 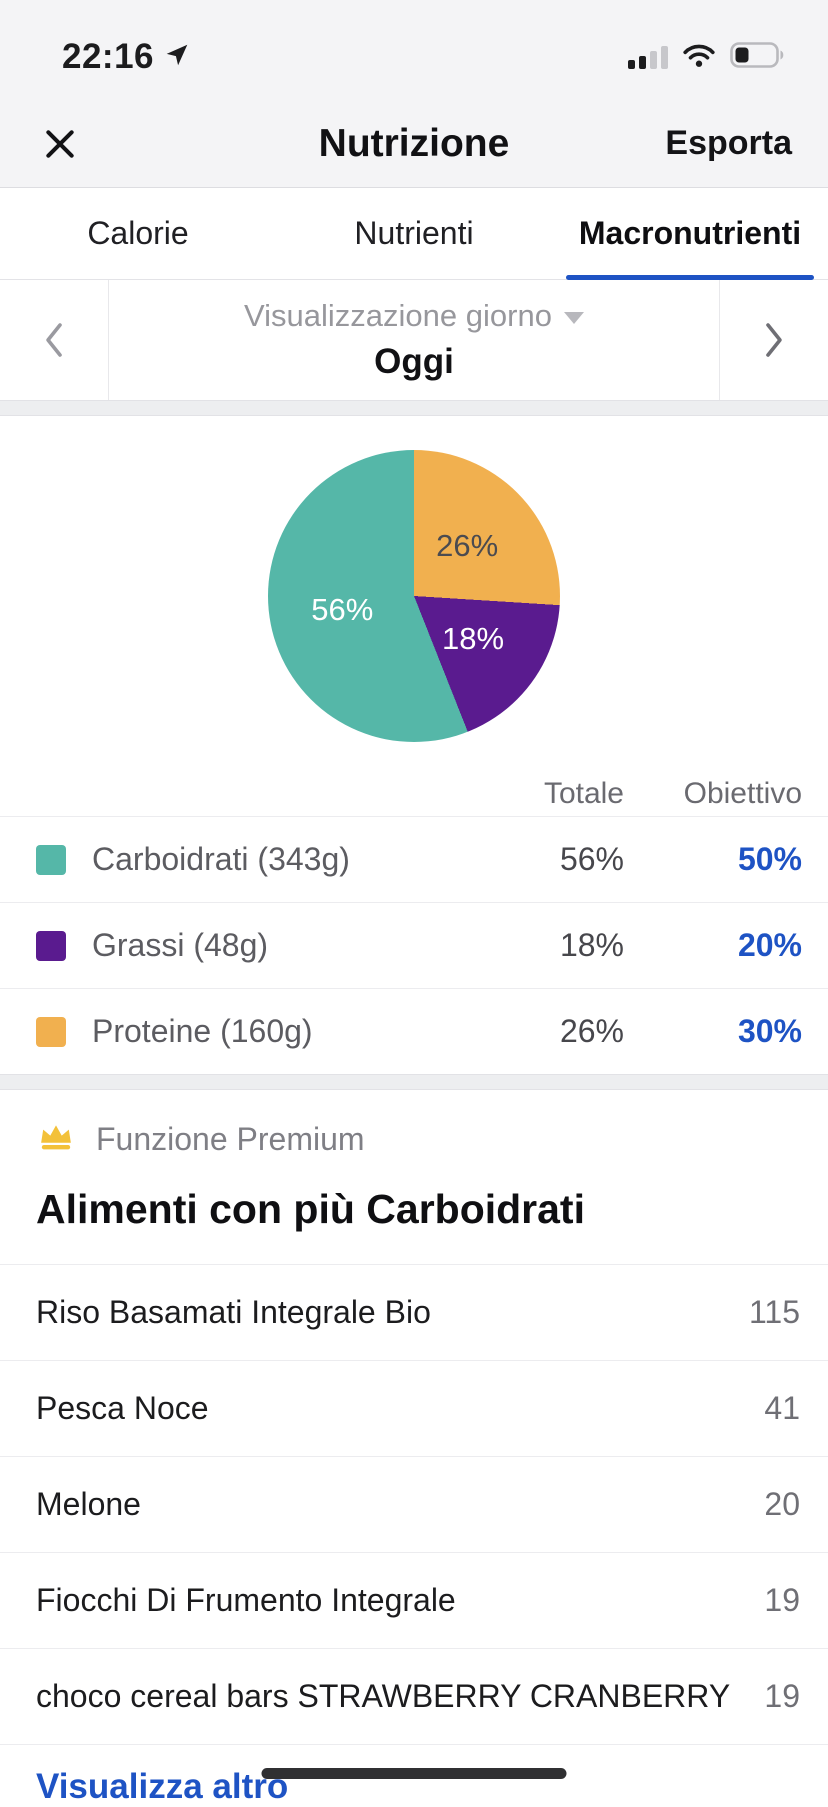 I want to click on crown-icon, so click(x=56, y=1139).